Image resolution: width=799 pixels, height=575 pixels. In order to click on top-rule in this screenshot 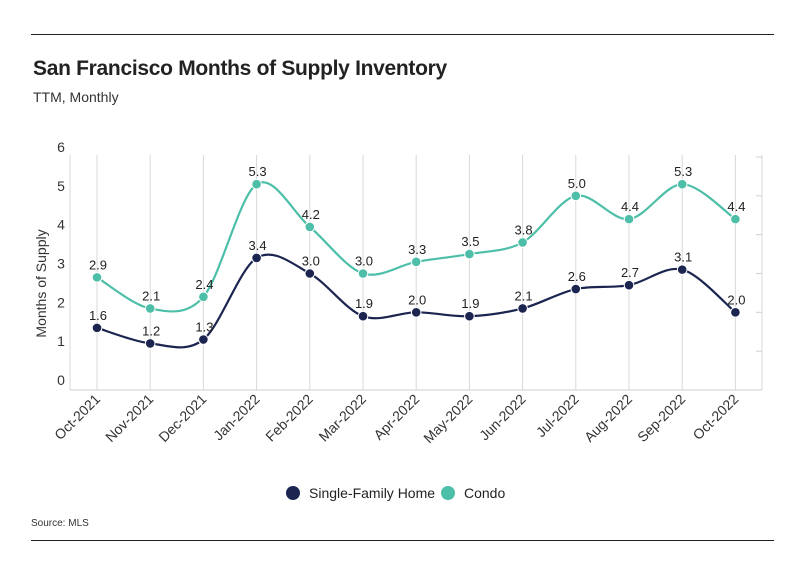, I will do `click(402, 34)`.